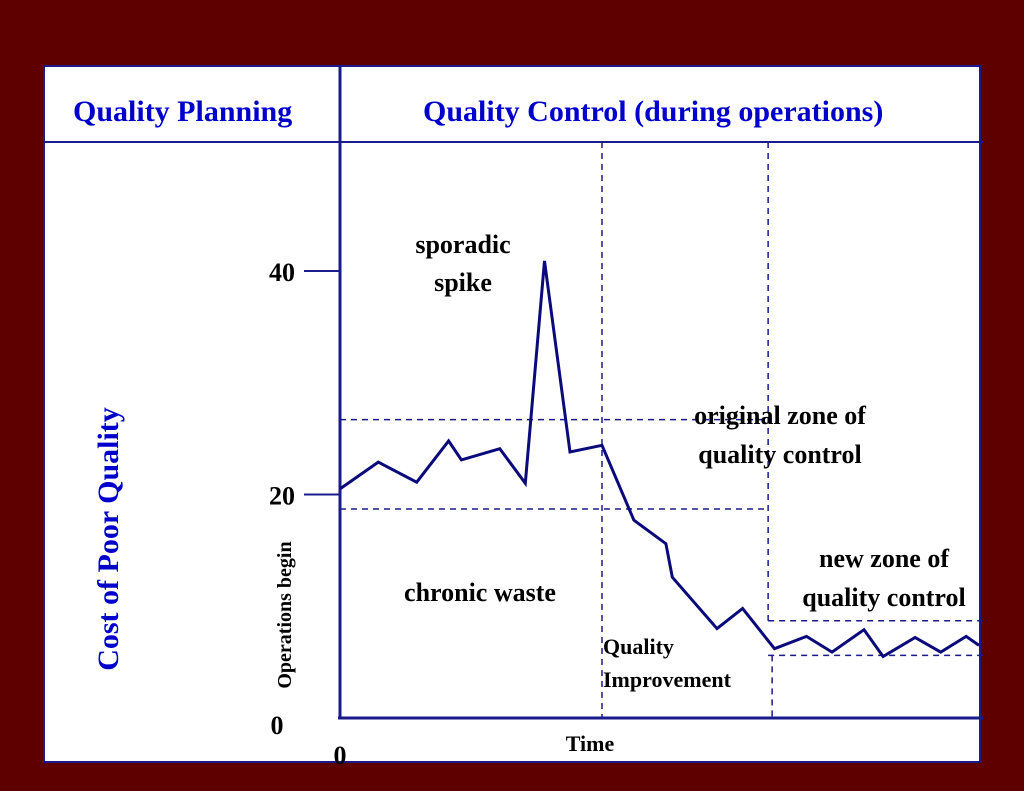  I want to click on annotation-operations-begin: Operations begin, so click(285, 614).